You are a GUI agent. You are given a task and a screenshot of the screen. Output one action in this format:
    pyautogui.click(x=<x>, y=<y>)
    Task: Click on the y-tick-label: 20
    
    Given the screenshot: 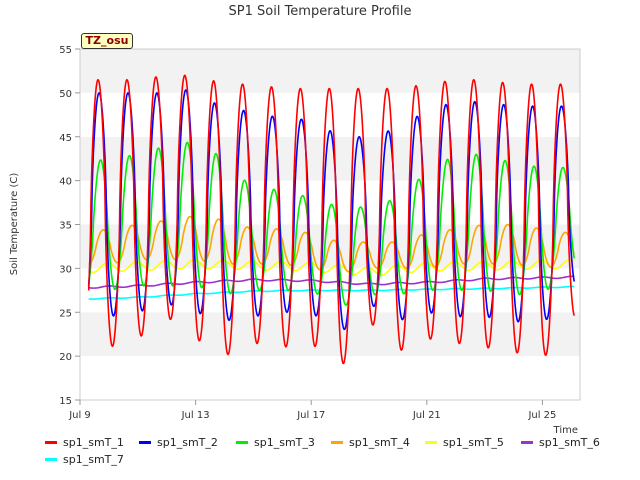 What is the action you would take?
    pyautogui.click(x=65, y=357)
    